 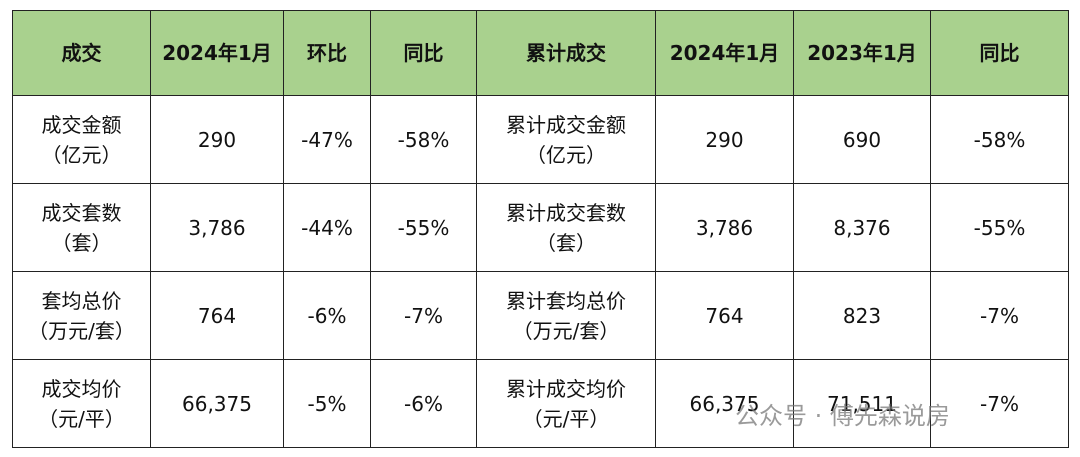 I want to click on table-cell: 累计套均总价 （万元/套）, so click(x=566, y=315).